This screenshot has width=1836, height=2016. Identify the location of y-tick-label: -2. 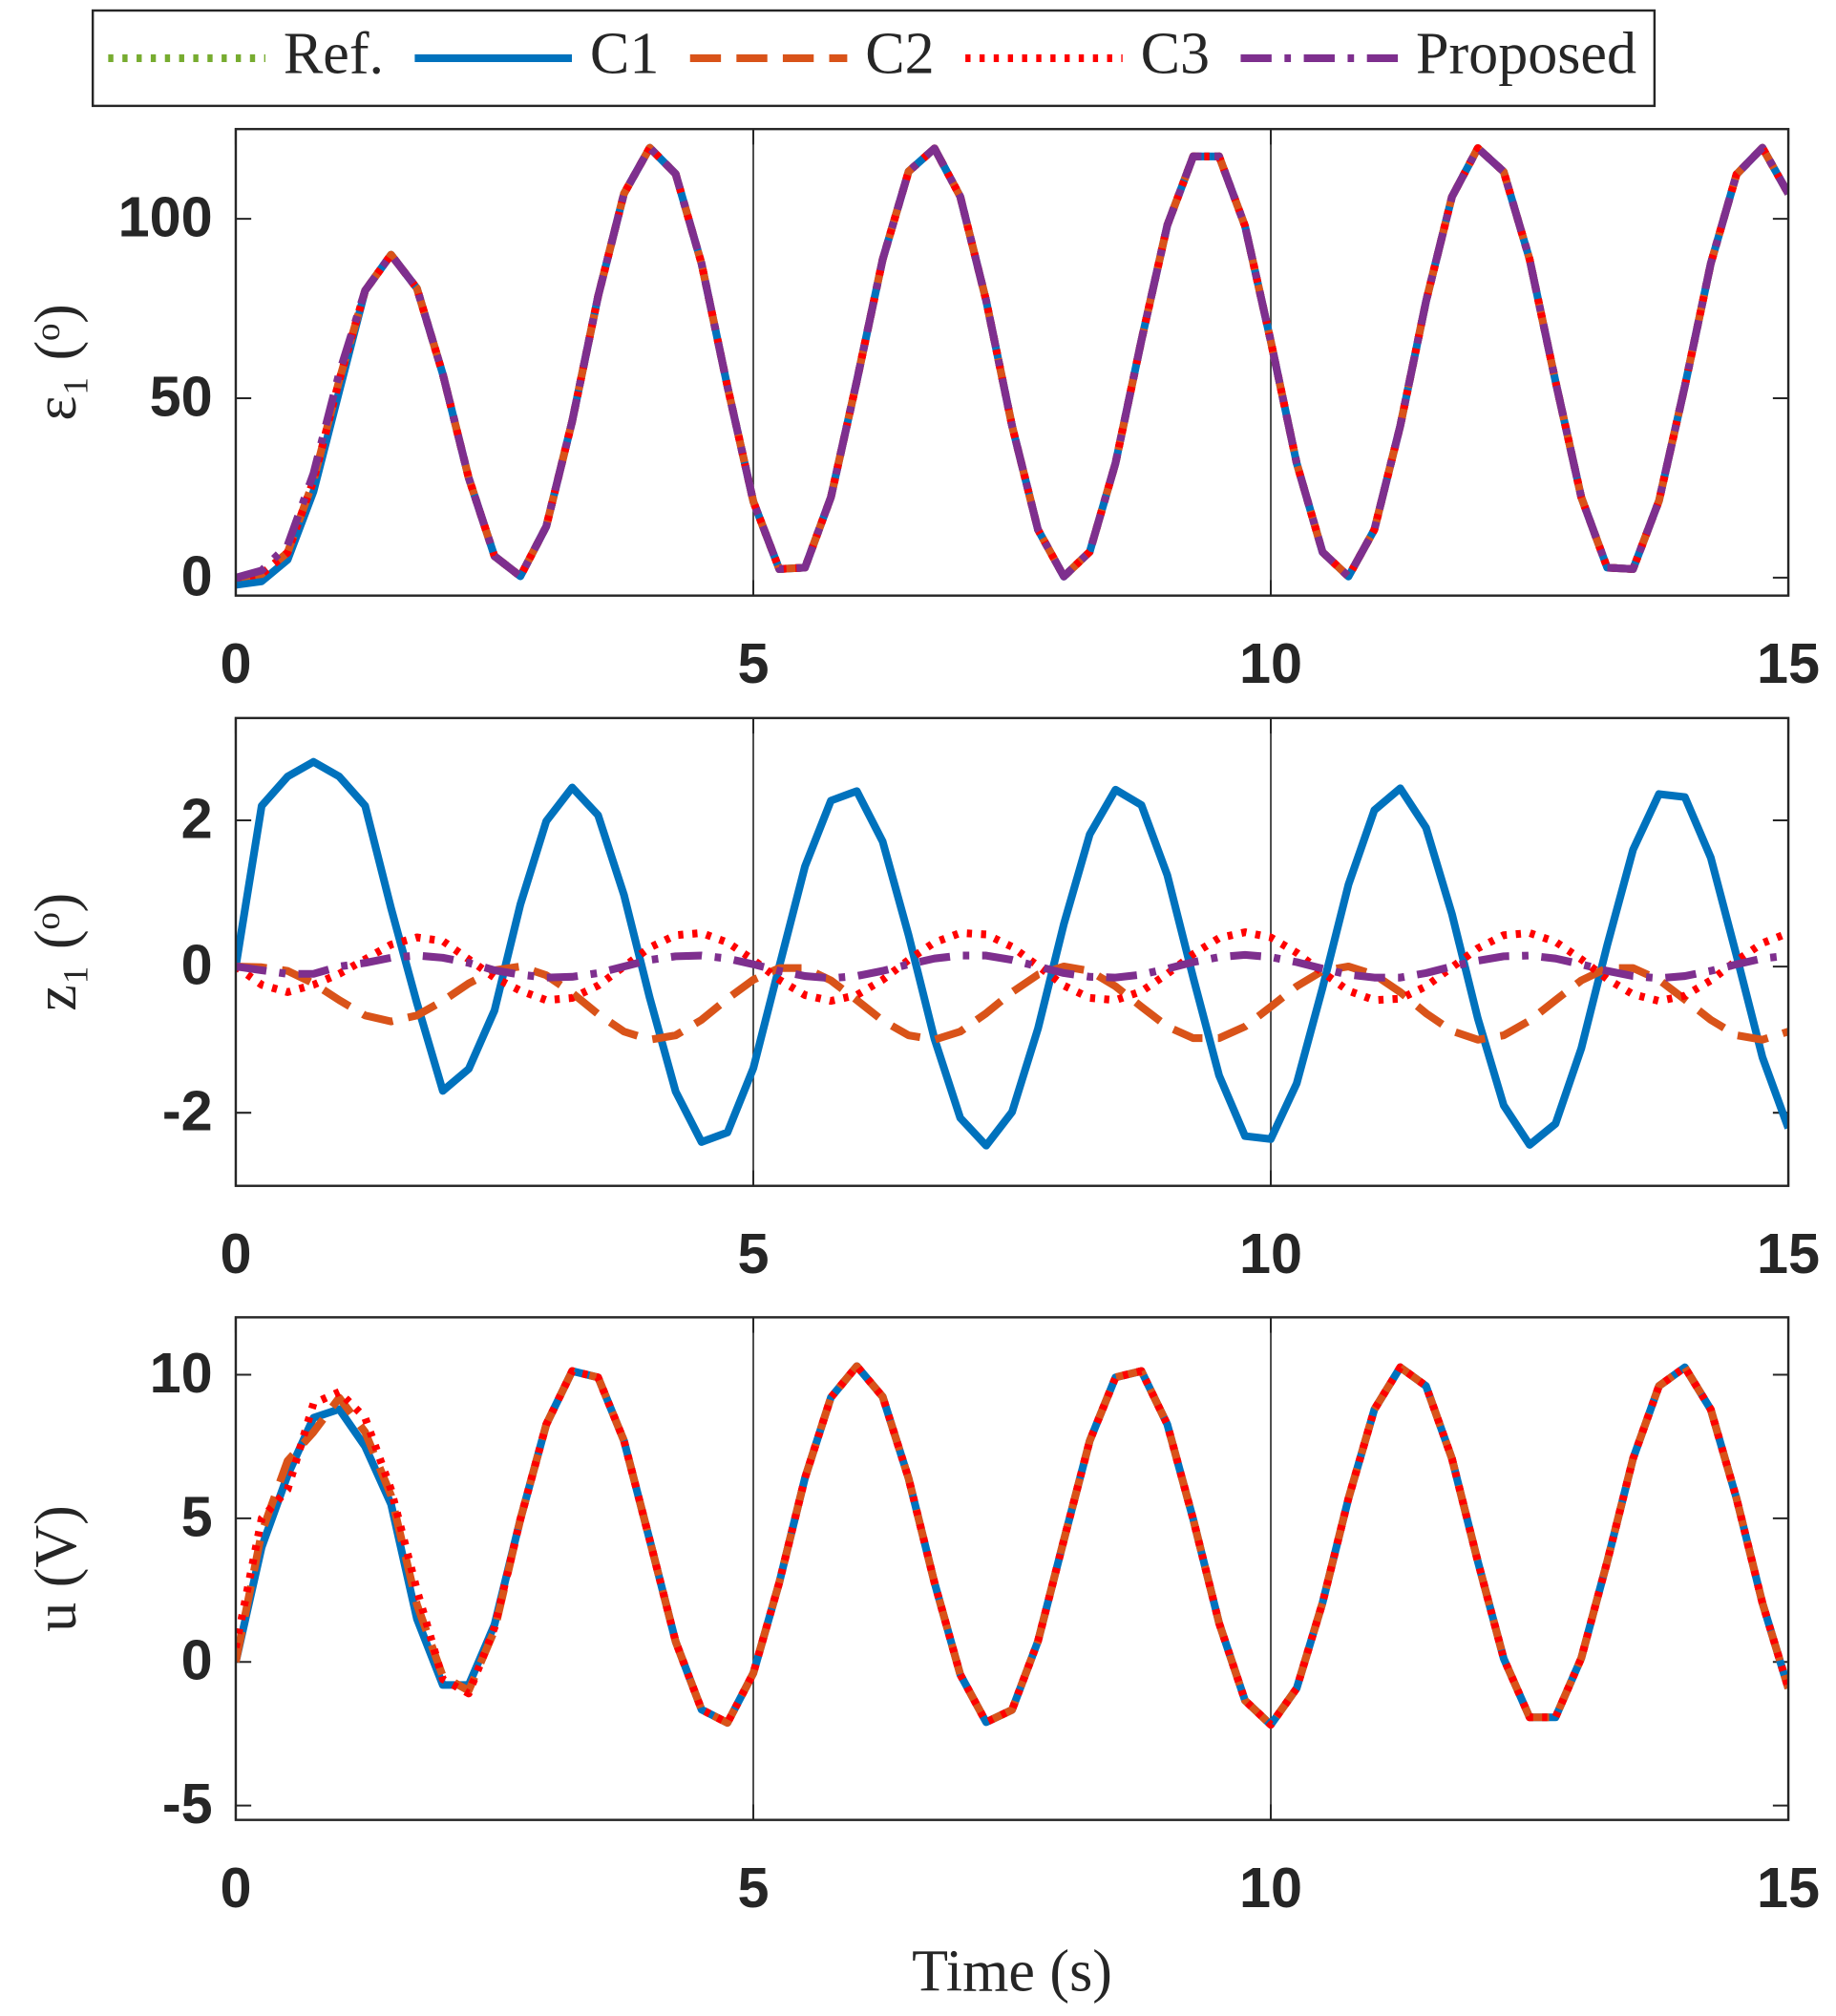
(188, 1111).